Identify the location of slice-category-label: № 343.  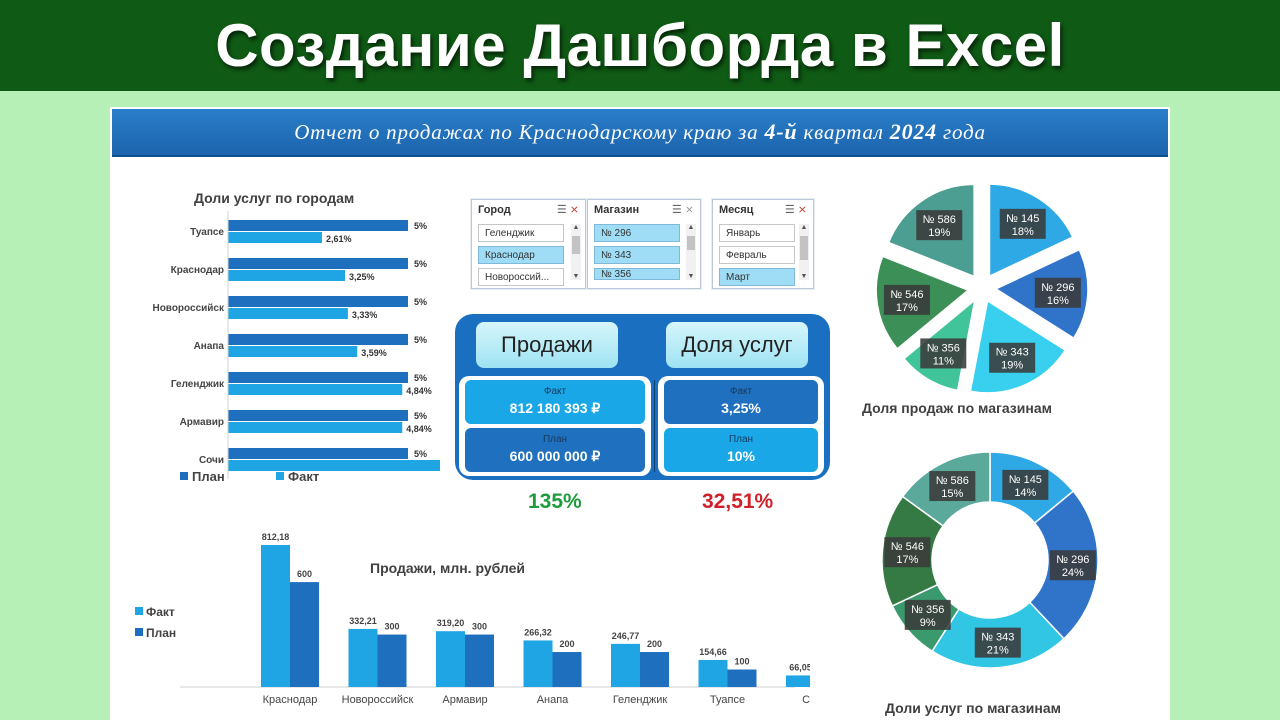
(997, 638).